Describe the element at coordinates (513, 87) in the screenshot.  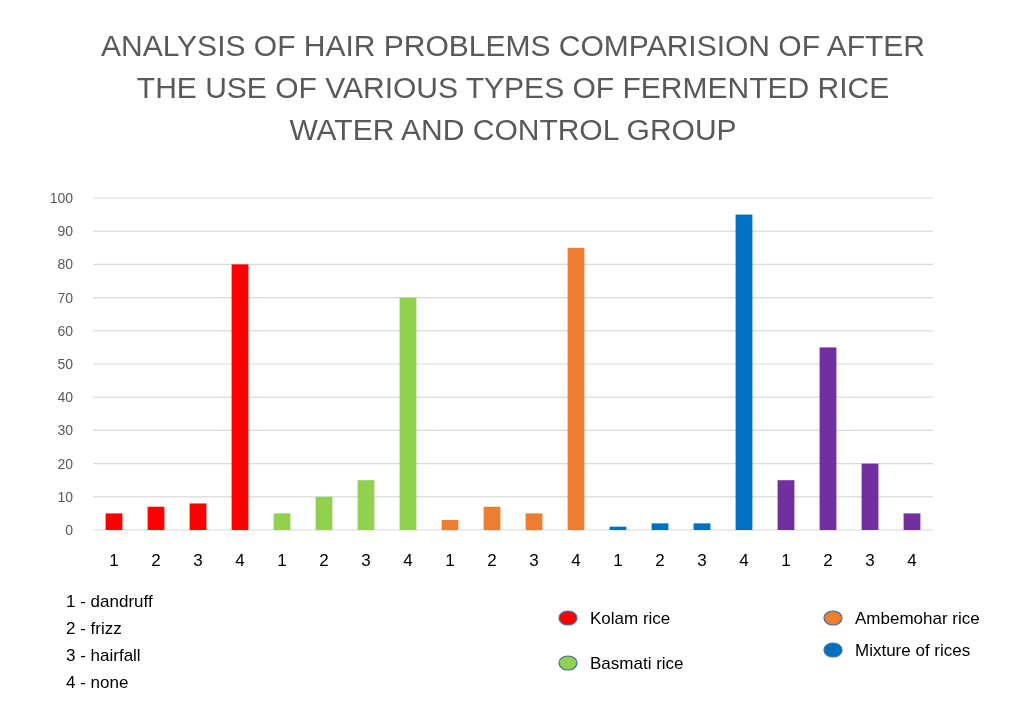
I see `chart-title: ANALYSIS OF HAIR PROBLEMS COMPARISION OF AFTER THE USE OF VARIOUS TYPES OF FERMENTED RICE WATER AND CONTROL GROUP` at that location.